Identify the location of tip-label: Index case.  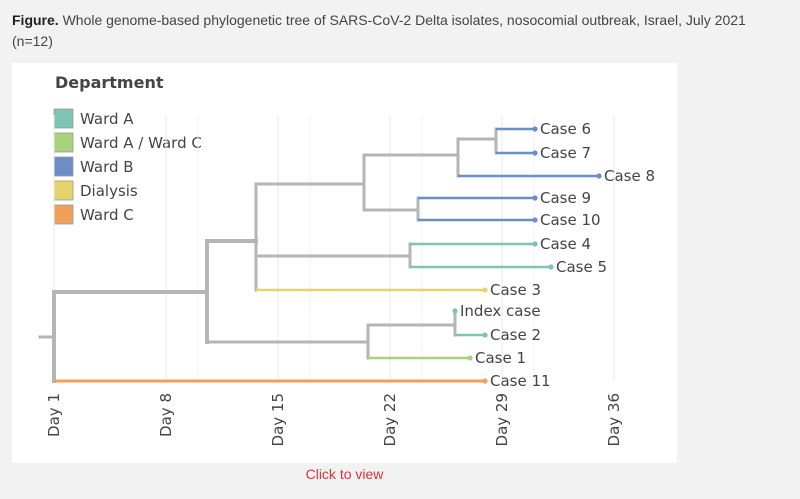
(500, 311).